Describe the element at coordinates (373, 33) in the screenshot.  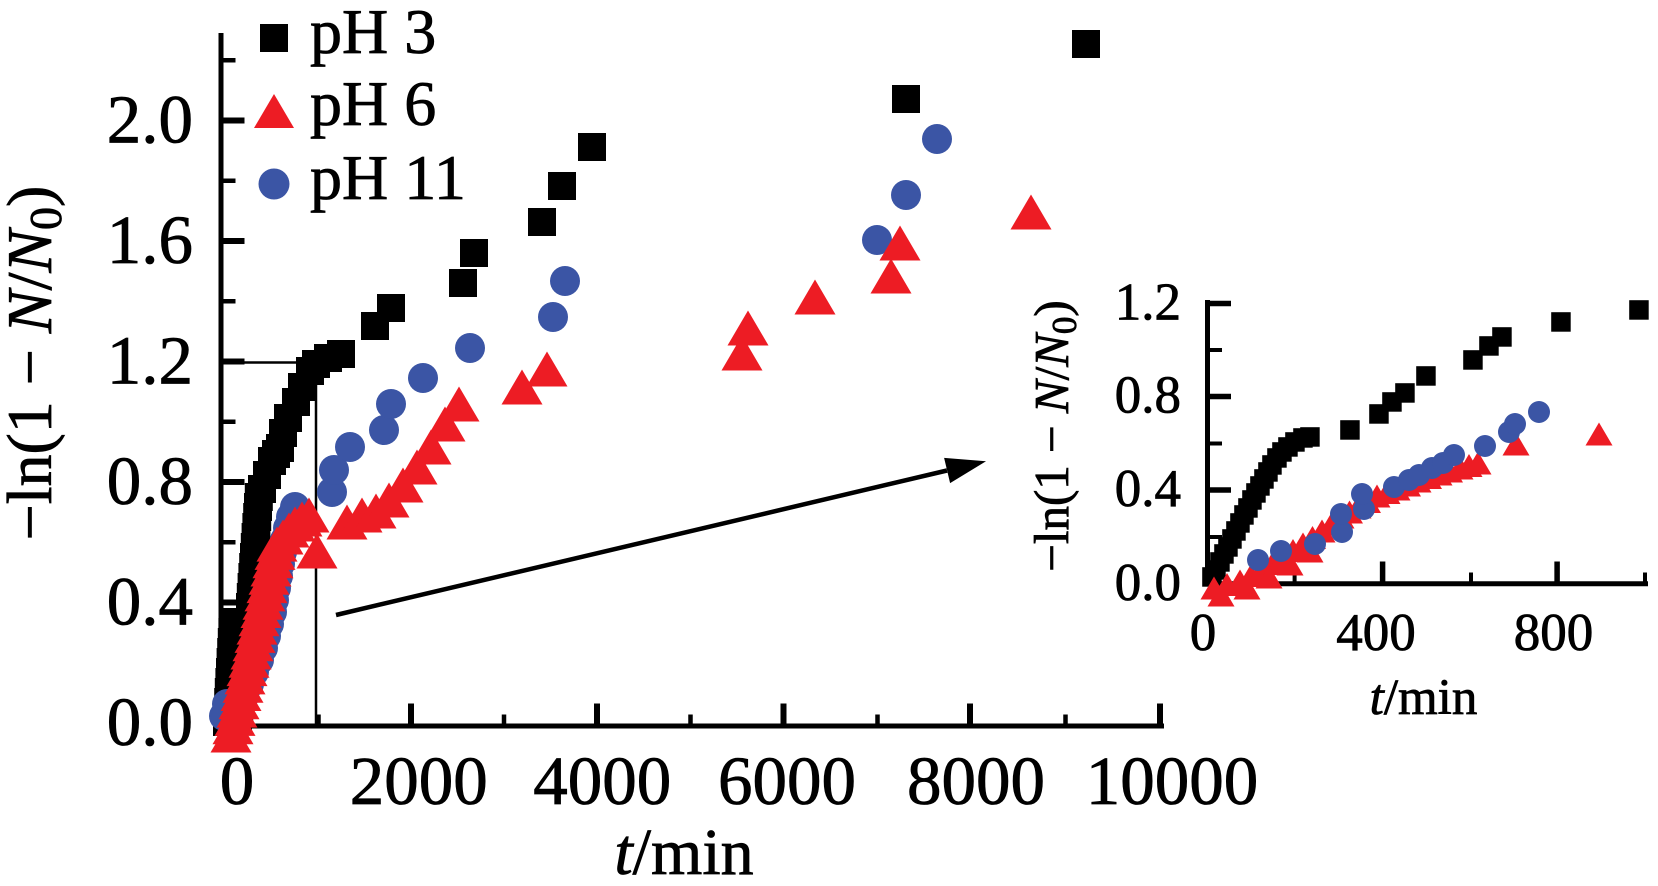
I see `svg-text: pH 3` at that location.